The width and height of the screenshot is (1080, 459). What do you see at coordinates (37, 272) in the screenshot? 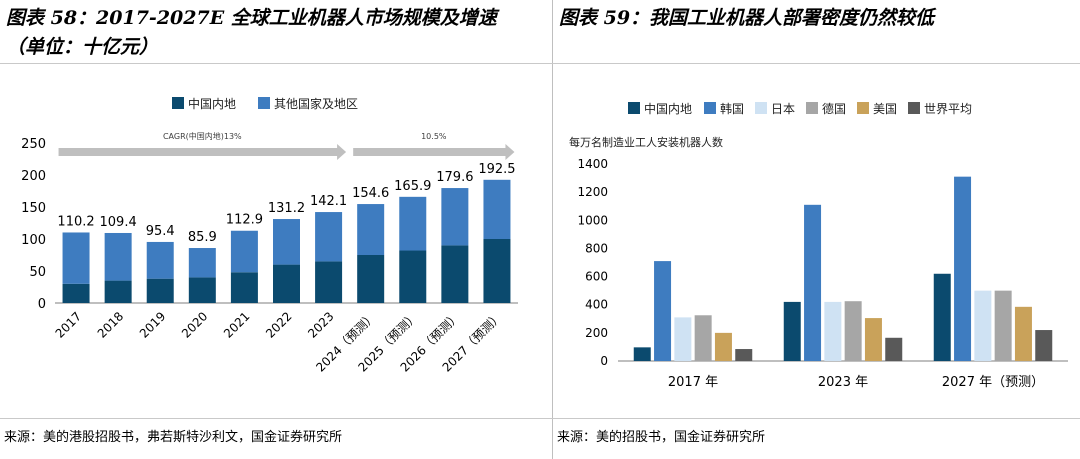
I see `y-tick-label: 50` at bounding box center [37, 272].